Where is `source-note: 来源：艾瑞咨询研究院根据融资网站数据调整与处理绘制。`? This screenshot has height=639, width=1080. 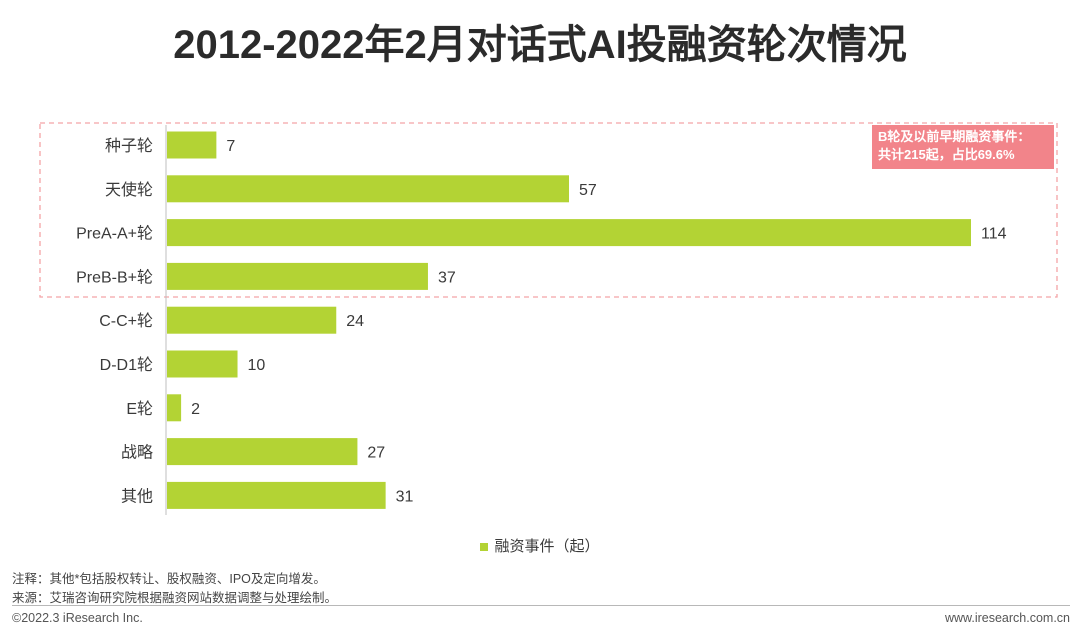
source-note: 来源：艾瑞咨询研究院根据融资网站数据调整与处理绘制。 is located at coordinates (175, 598).